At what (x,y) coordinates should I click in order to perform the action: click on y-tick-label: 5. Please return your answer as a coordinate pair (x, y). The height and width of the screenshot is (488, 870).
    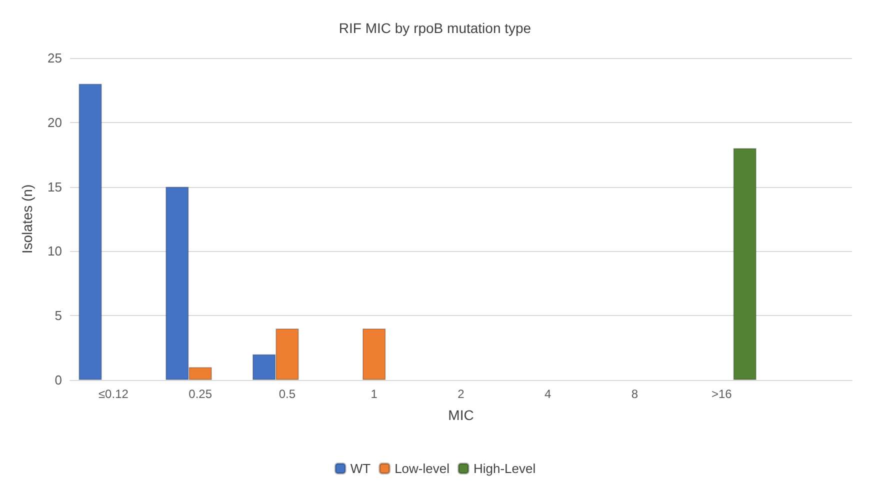
    Looking at the image, I should click on (58, 316).